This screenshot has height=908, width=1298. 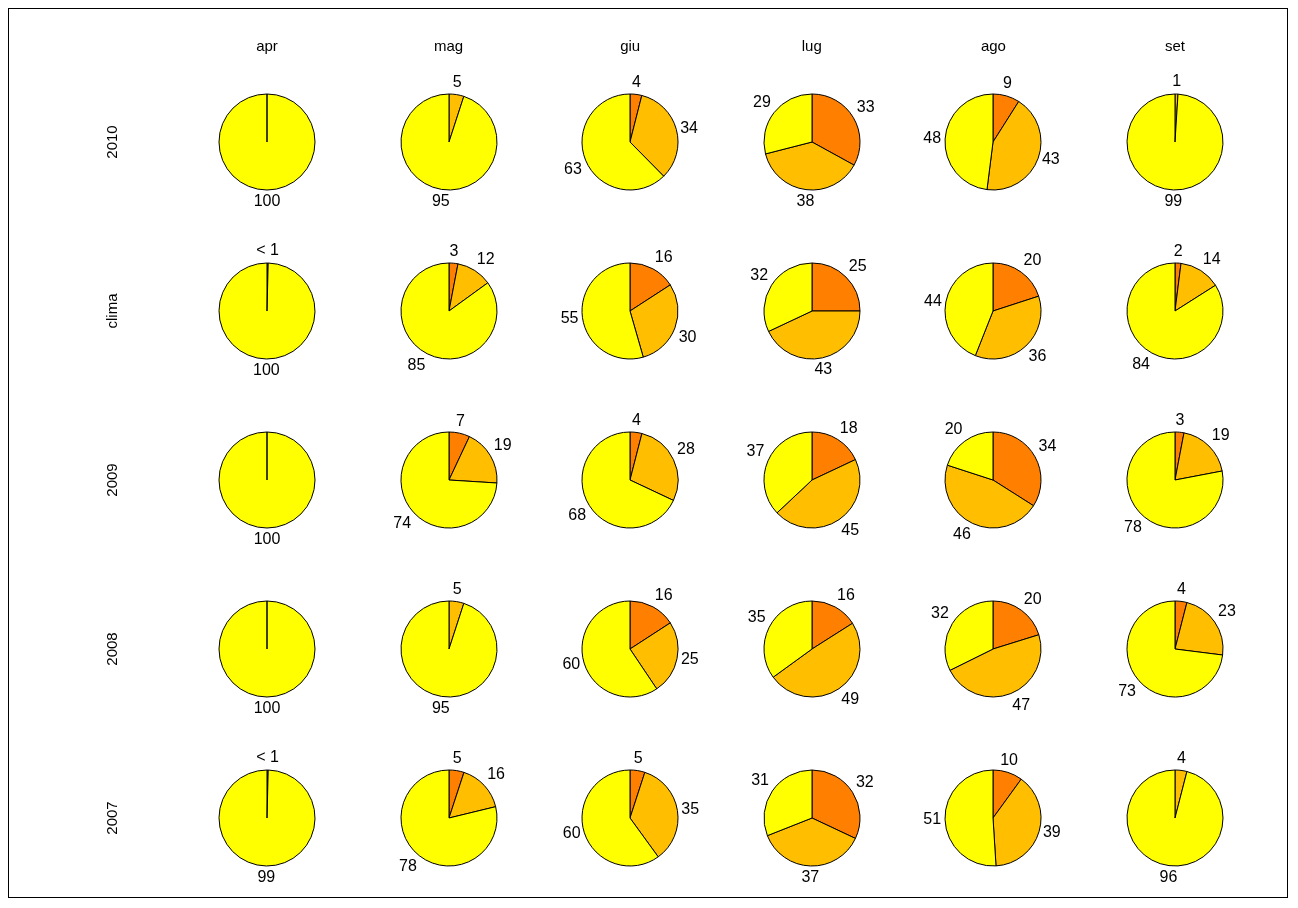 I want to click on data-label: 38, so click(x=805, y=200).